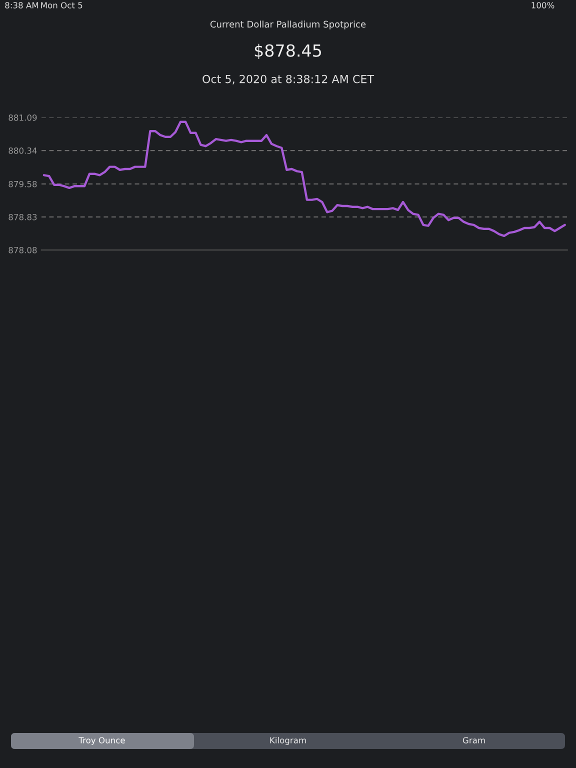 The width and height of the screenshot is (576, 768). I want to click on text: Oct 5, 2020 at 8:38:12 AM CET, so click(288, 79).